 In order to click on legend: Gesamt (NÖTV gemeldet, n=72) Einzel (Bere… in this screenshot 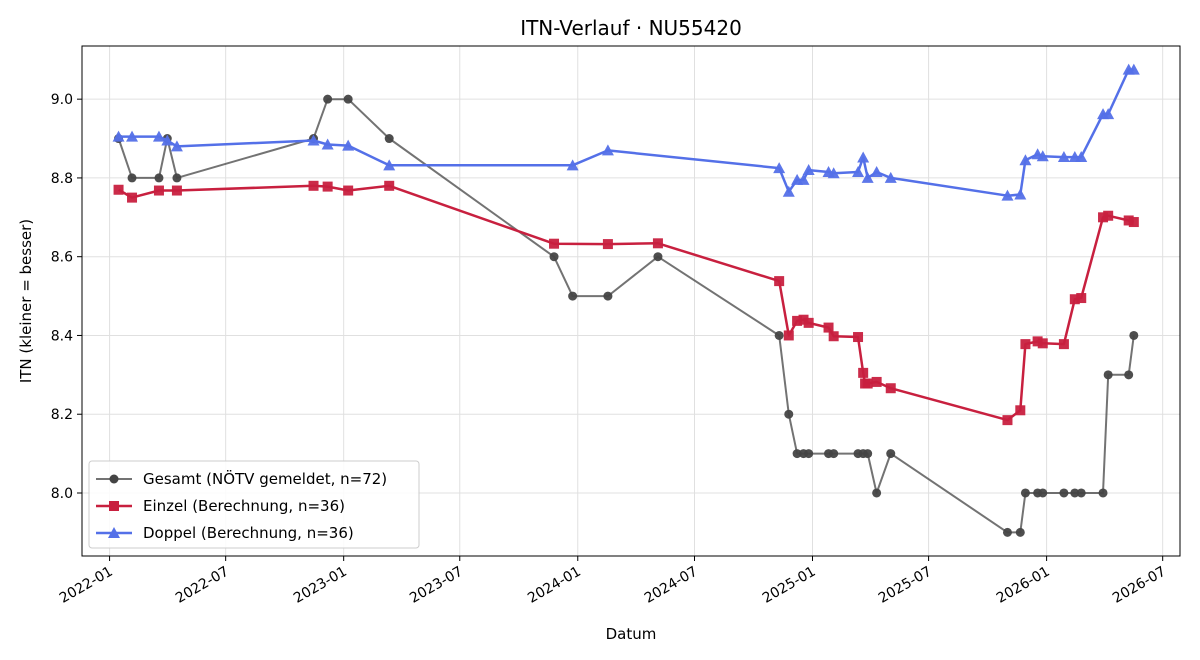, I will do `click(254, 504)`.